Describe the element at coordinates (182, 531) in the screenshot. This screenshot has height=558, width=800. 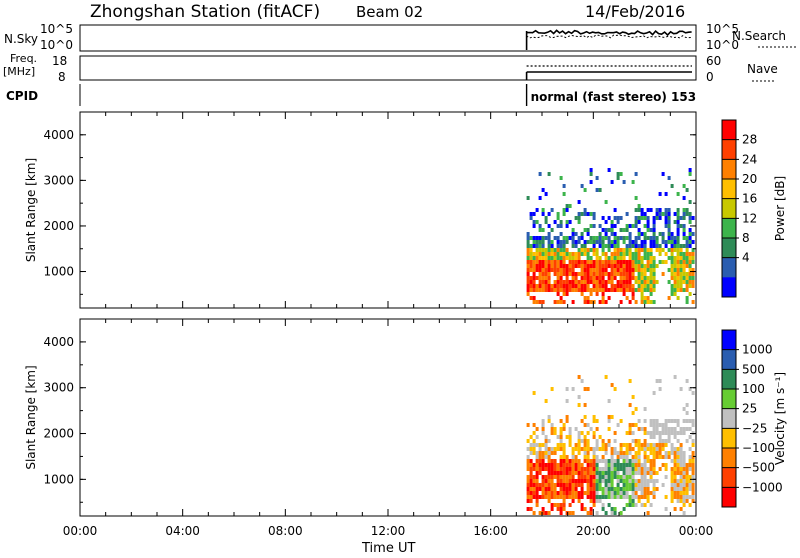
I see `x-tick-label: 04:00` at that location.